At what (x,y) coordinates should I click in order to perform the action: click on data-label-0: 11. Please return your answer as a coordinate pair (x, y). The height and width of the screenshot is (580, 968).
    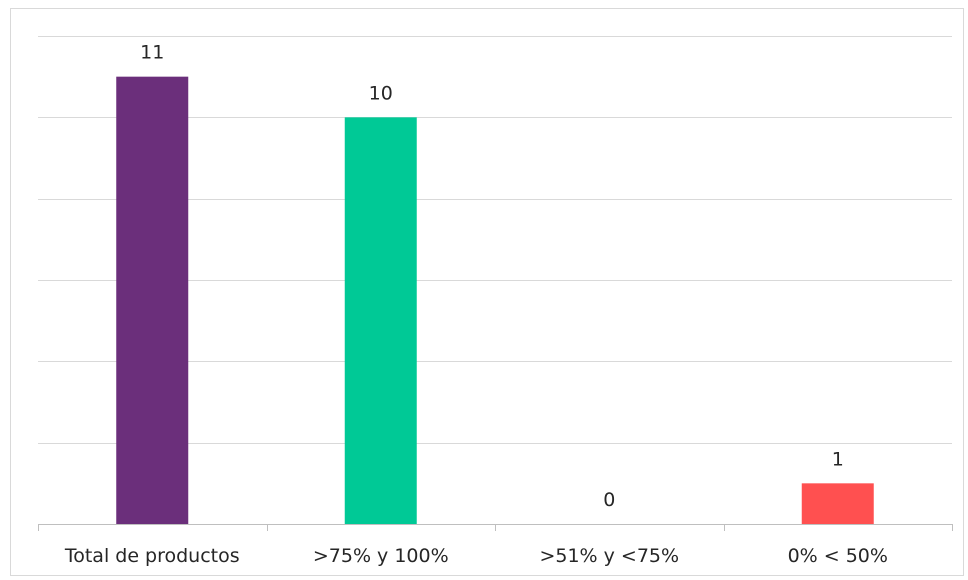
    Looking at the image, I should click on (152, 53).